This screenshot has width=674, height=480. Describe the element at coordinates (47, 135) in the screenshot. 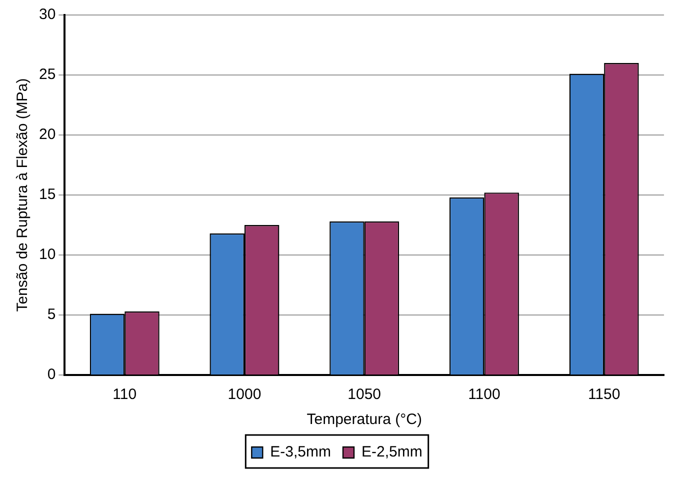

I see `y-tick-label: 20` at that location.